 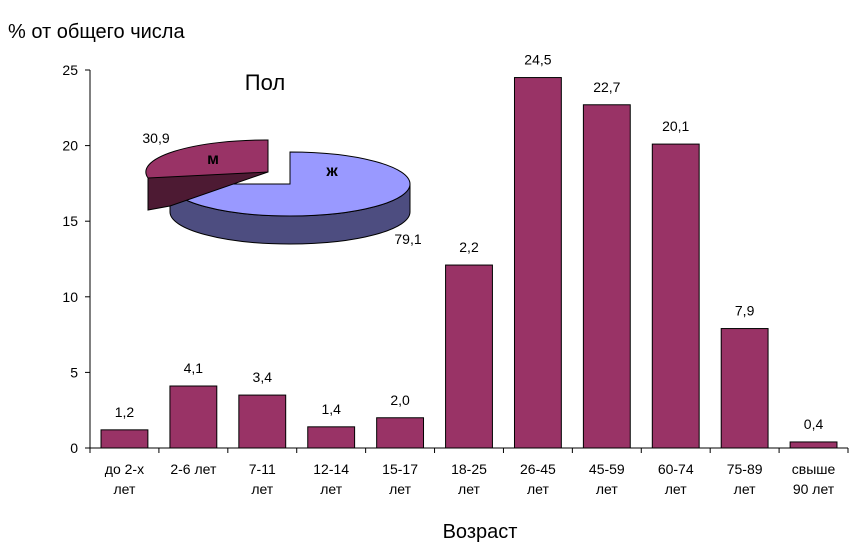 I want to click on x-tick-label: свыше, so click(x=814, y=469).